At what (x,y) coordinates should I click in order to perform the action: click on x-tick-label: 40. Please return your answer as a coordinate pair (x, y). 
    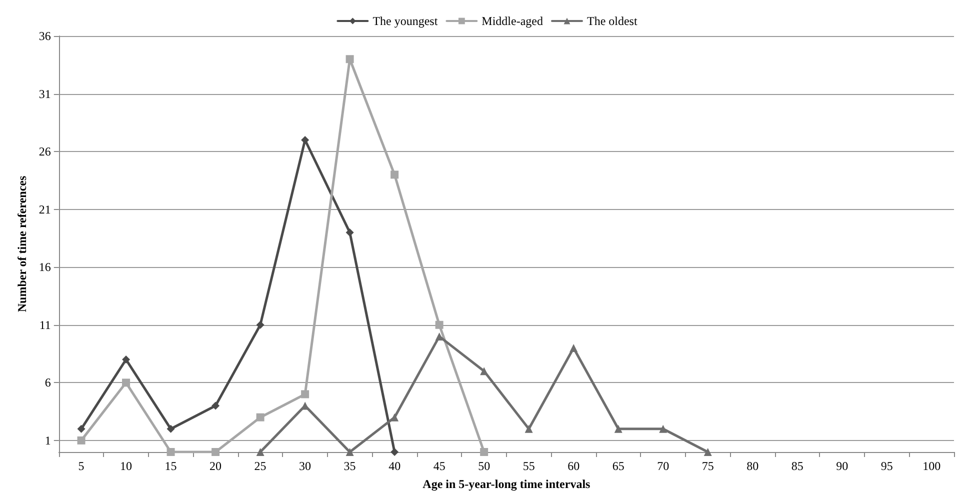
    Looking at the image, I should click on (394, 466).